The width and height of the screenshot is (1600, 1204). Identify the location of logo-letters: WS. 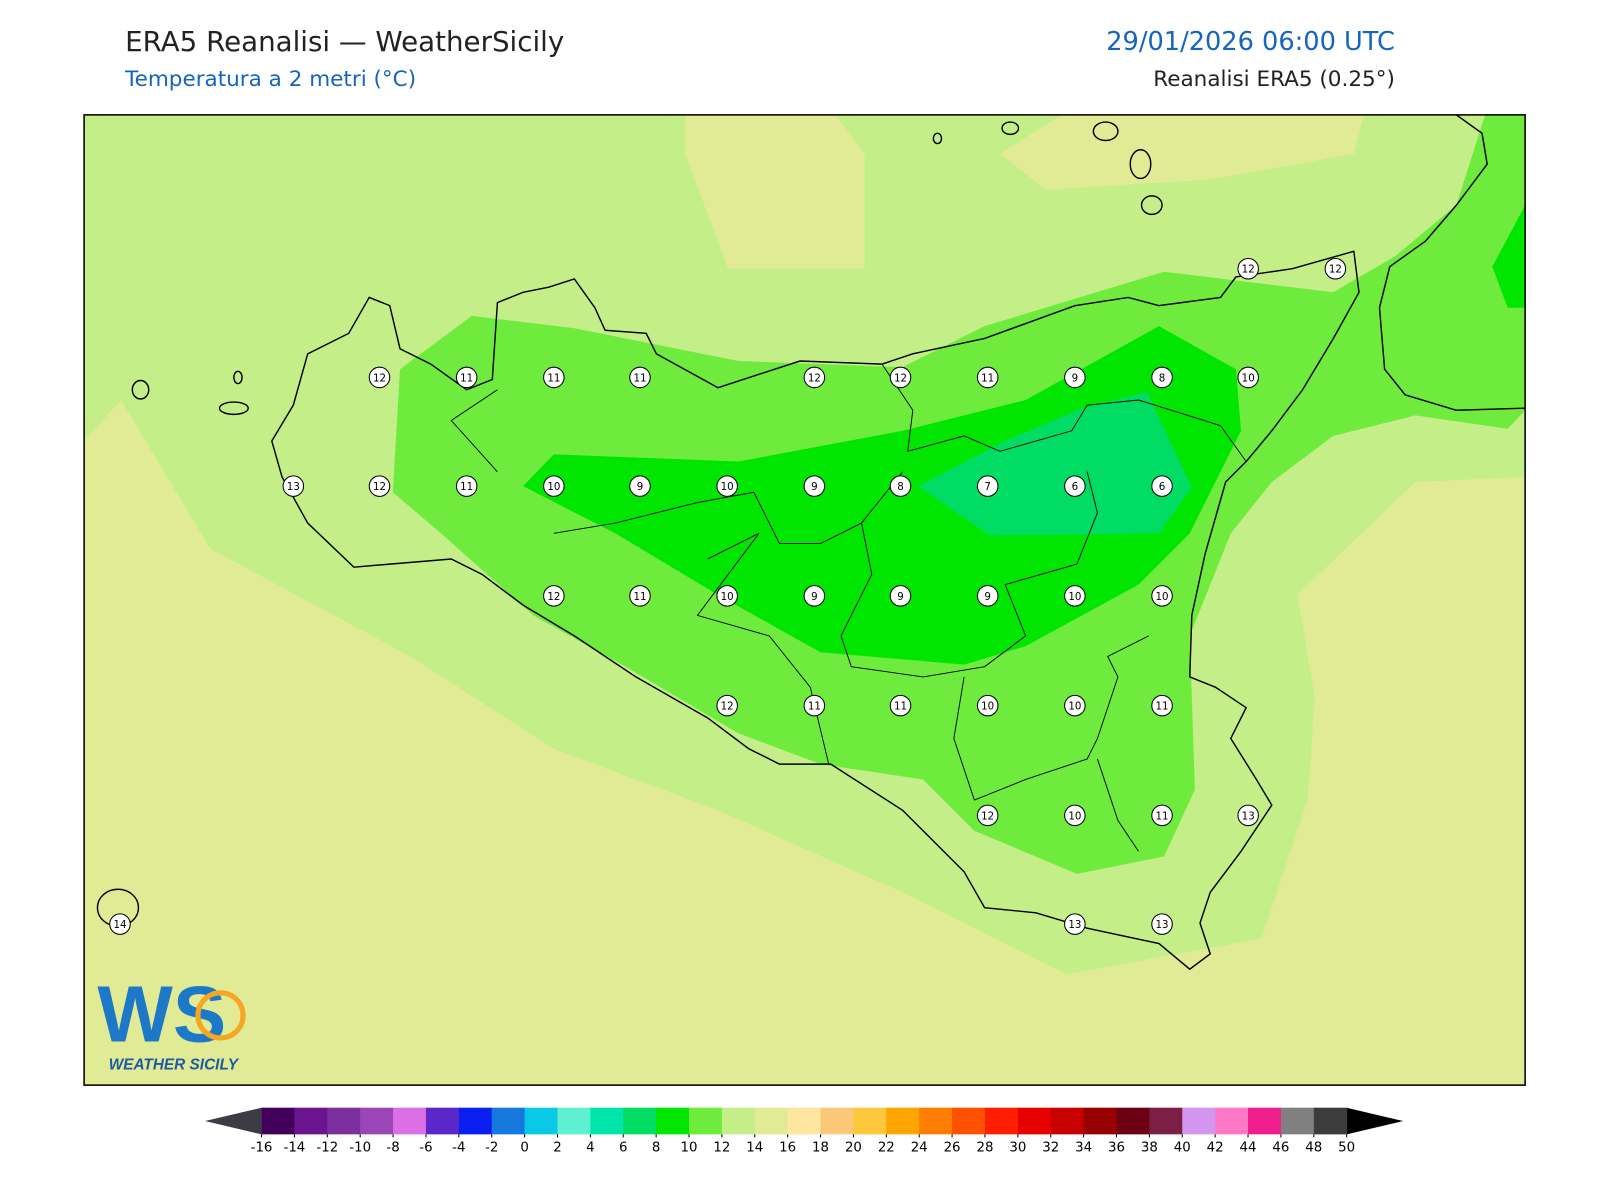
(161, 1014).